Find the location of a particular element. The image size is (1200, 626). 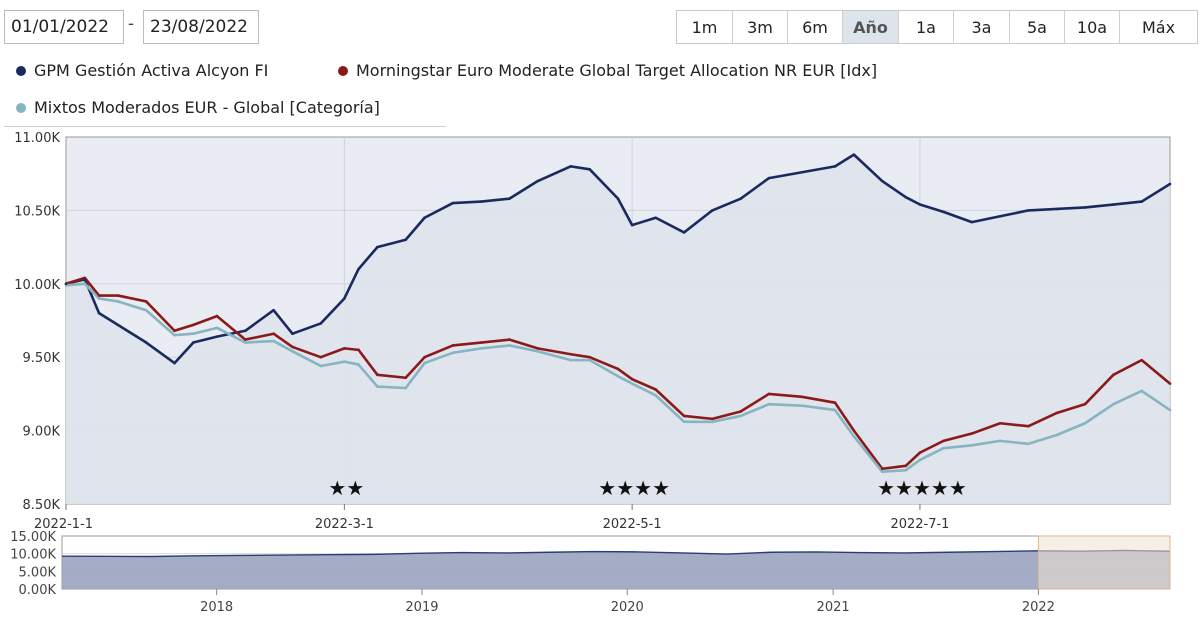

legend-item-gpm: GPM Gestión Activa Alcyon FI is located at coordinates (142, 70).